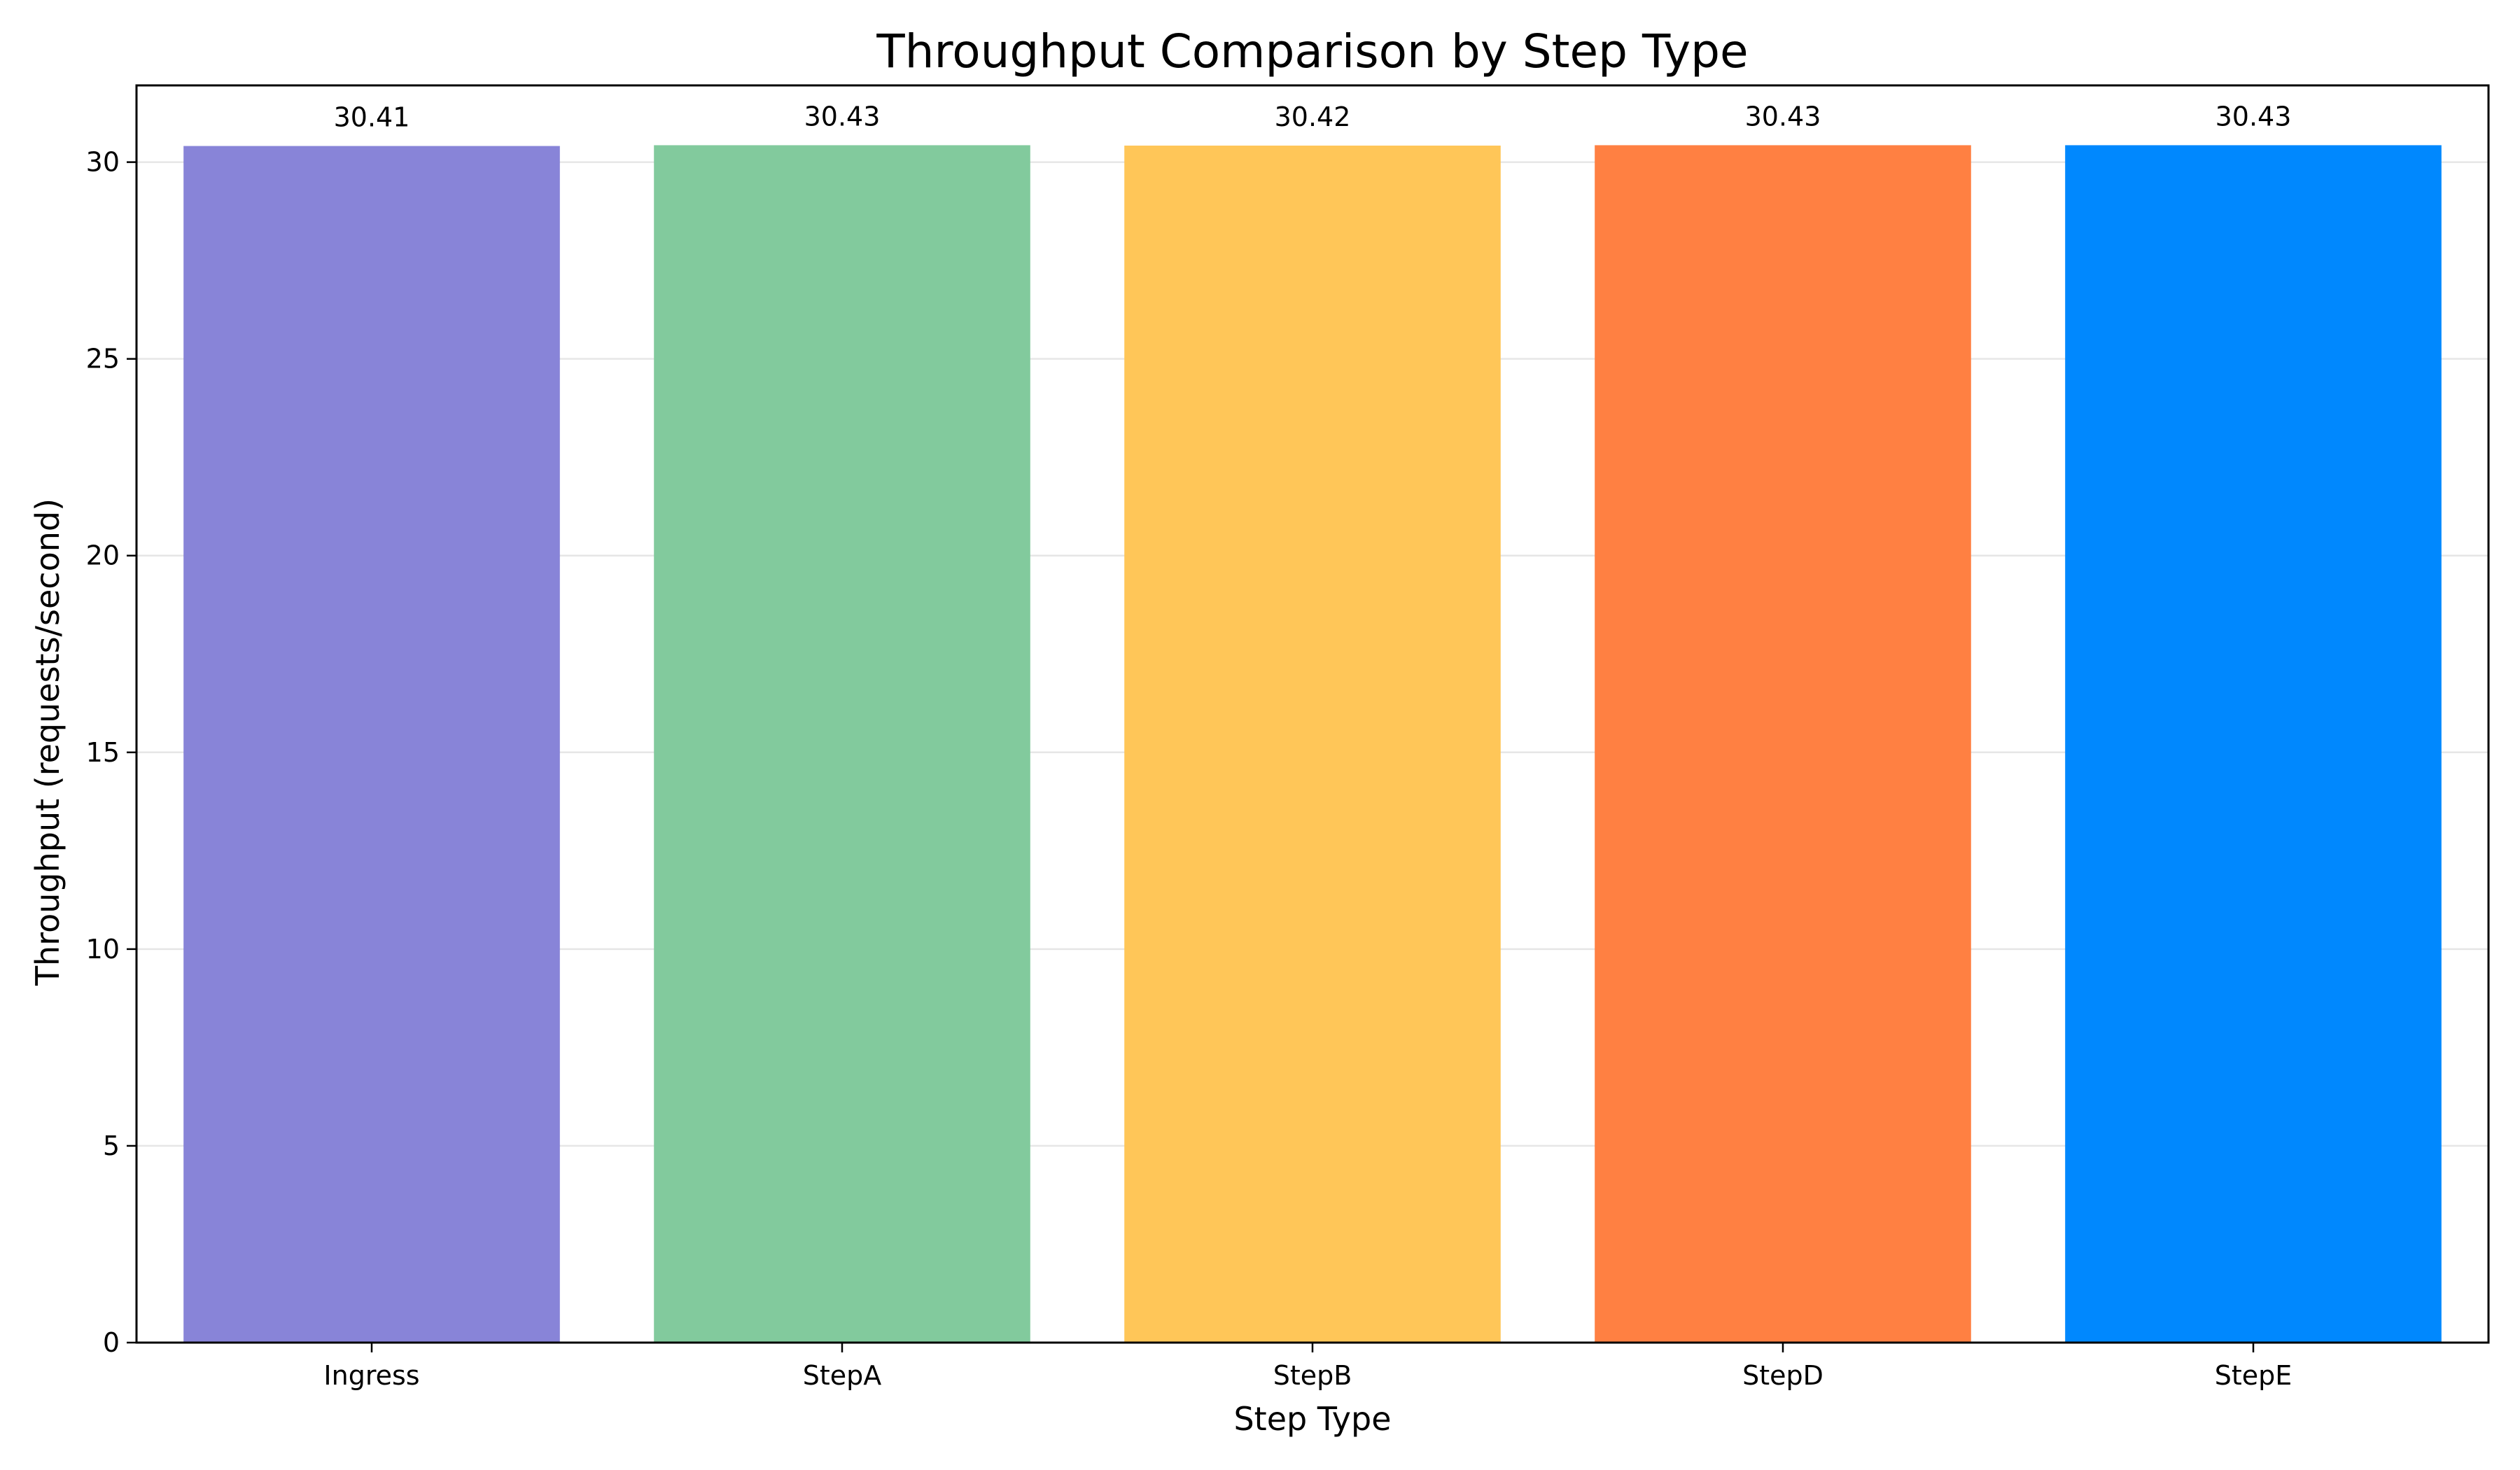  Describe the element at coordinates (103, 949) in the screenshot. I see `y-tick-label: 10` at that location.